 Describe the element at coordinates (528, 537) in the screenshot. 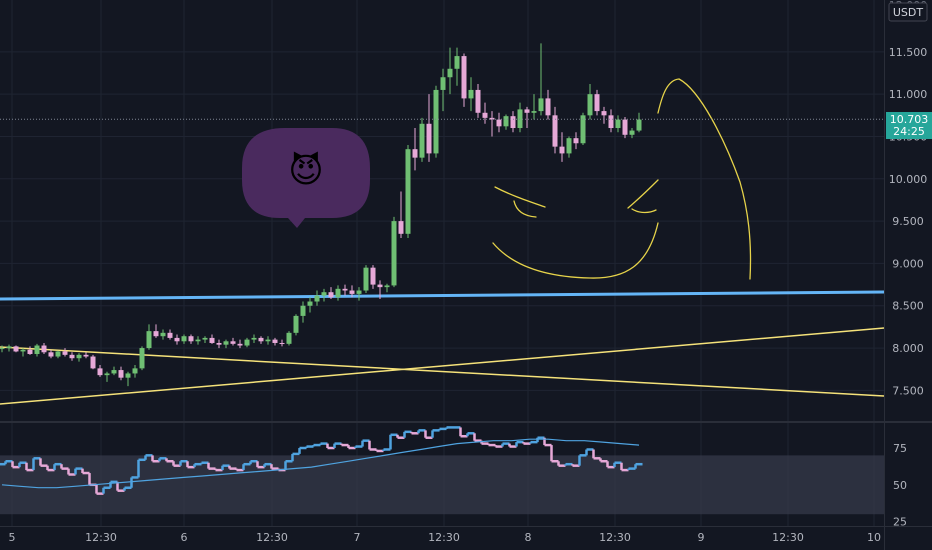

I see `time-tick-label: 8` at that location.